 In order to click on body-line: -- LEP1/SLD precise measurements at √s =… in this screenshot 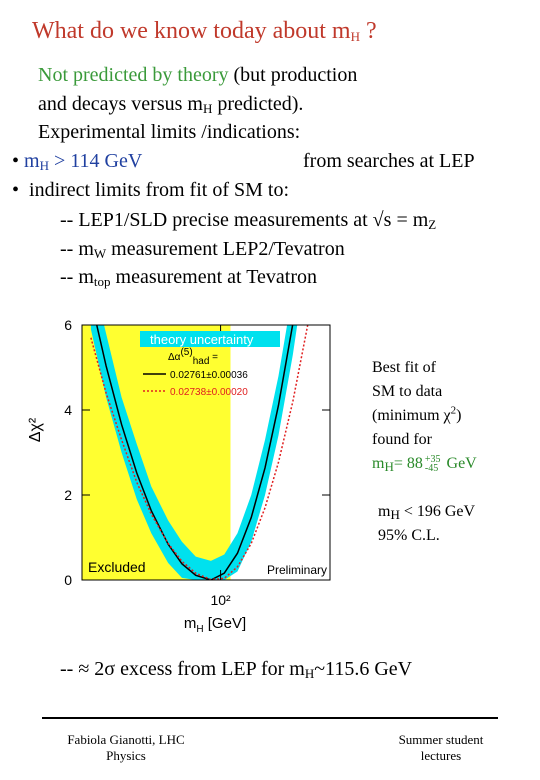, I will do `click(248, 220)`.